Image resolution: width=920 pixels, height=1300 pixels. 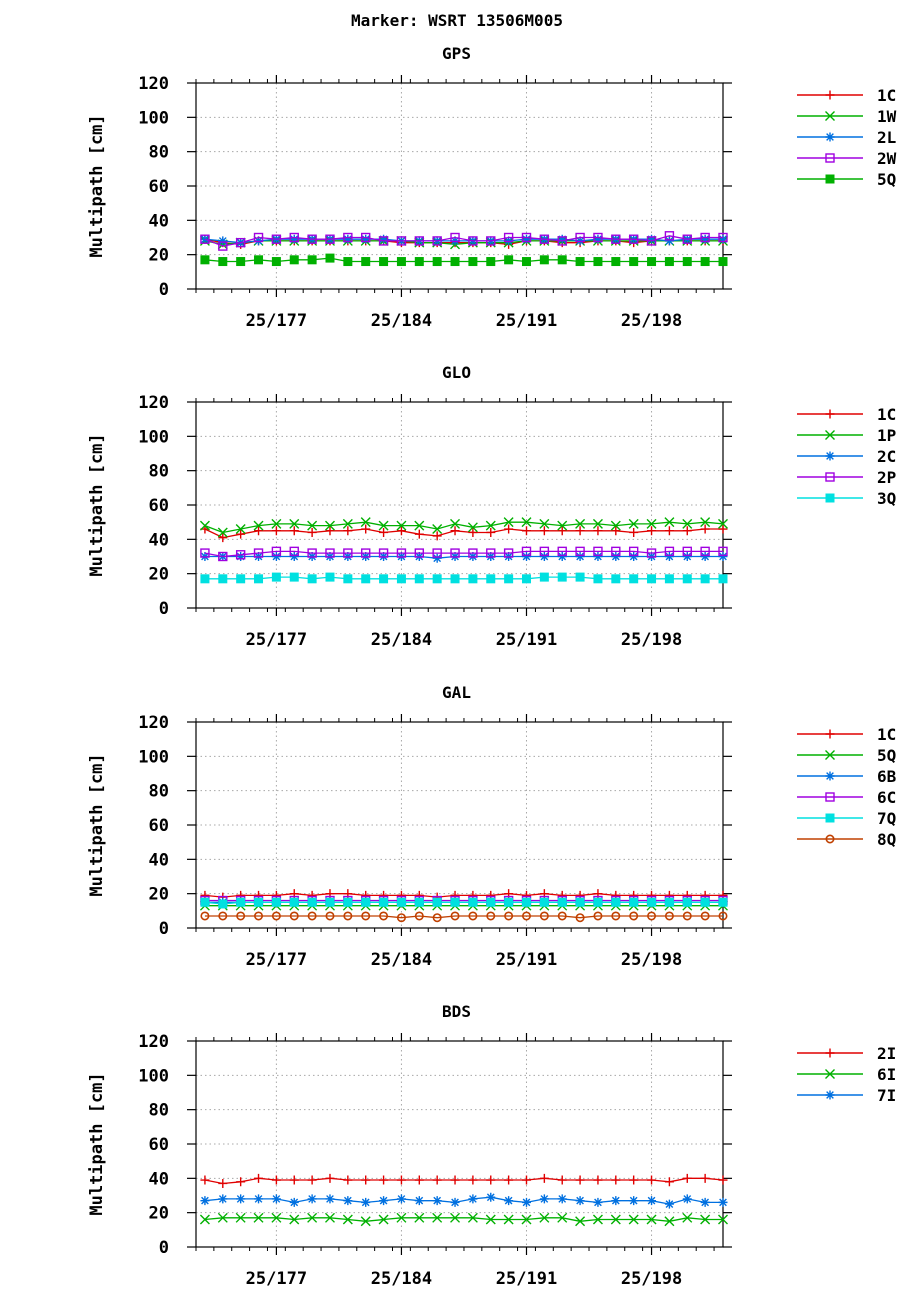 I want to click on x-tick-label: 25/191, so click(x=526, y=321).